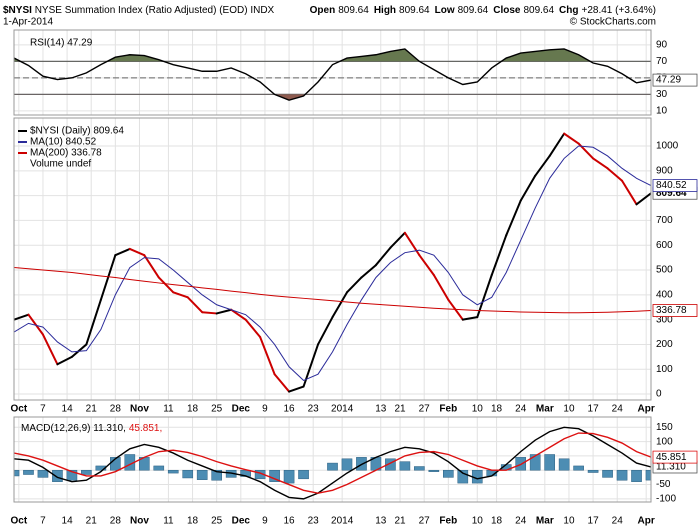 This screenshot has width=700, height=530. Describe the element at coordinates (478, 521) in the screenshot. I see `x-tick-label: 10` at that location.